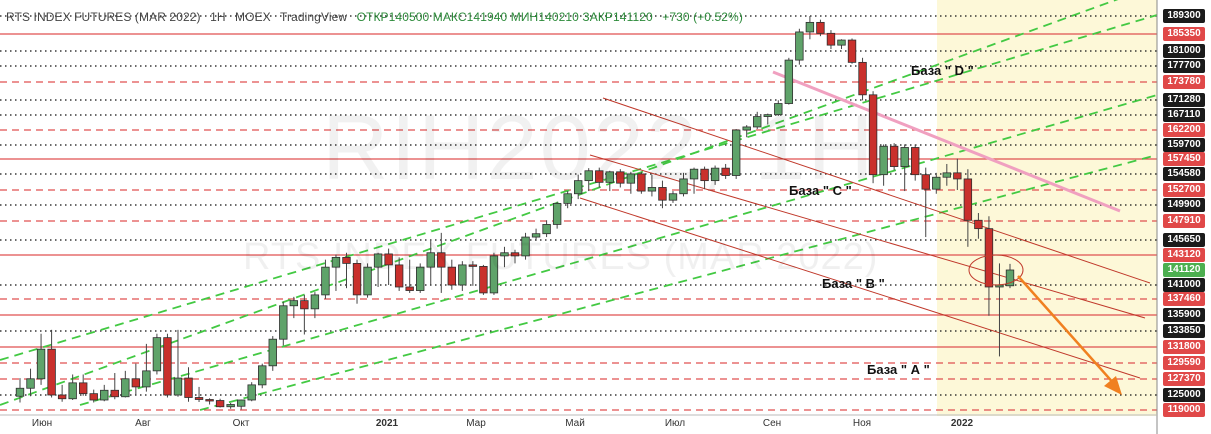 Image resolution: width=1211 pixels, height=434 pixels. I want to click on price-axis-label: 157450, so click(1184, 159).